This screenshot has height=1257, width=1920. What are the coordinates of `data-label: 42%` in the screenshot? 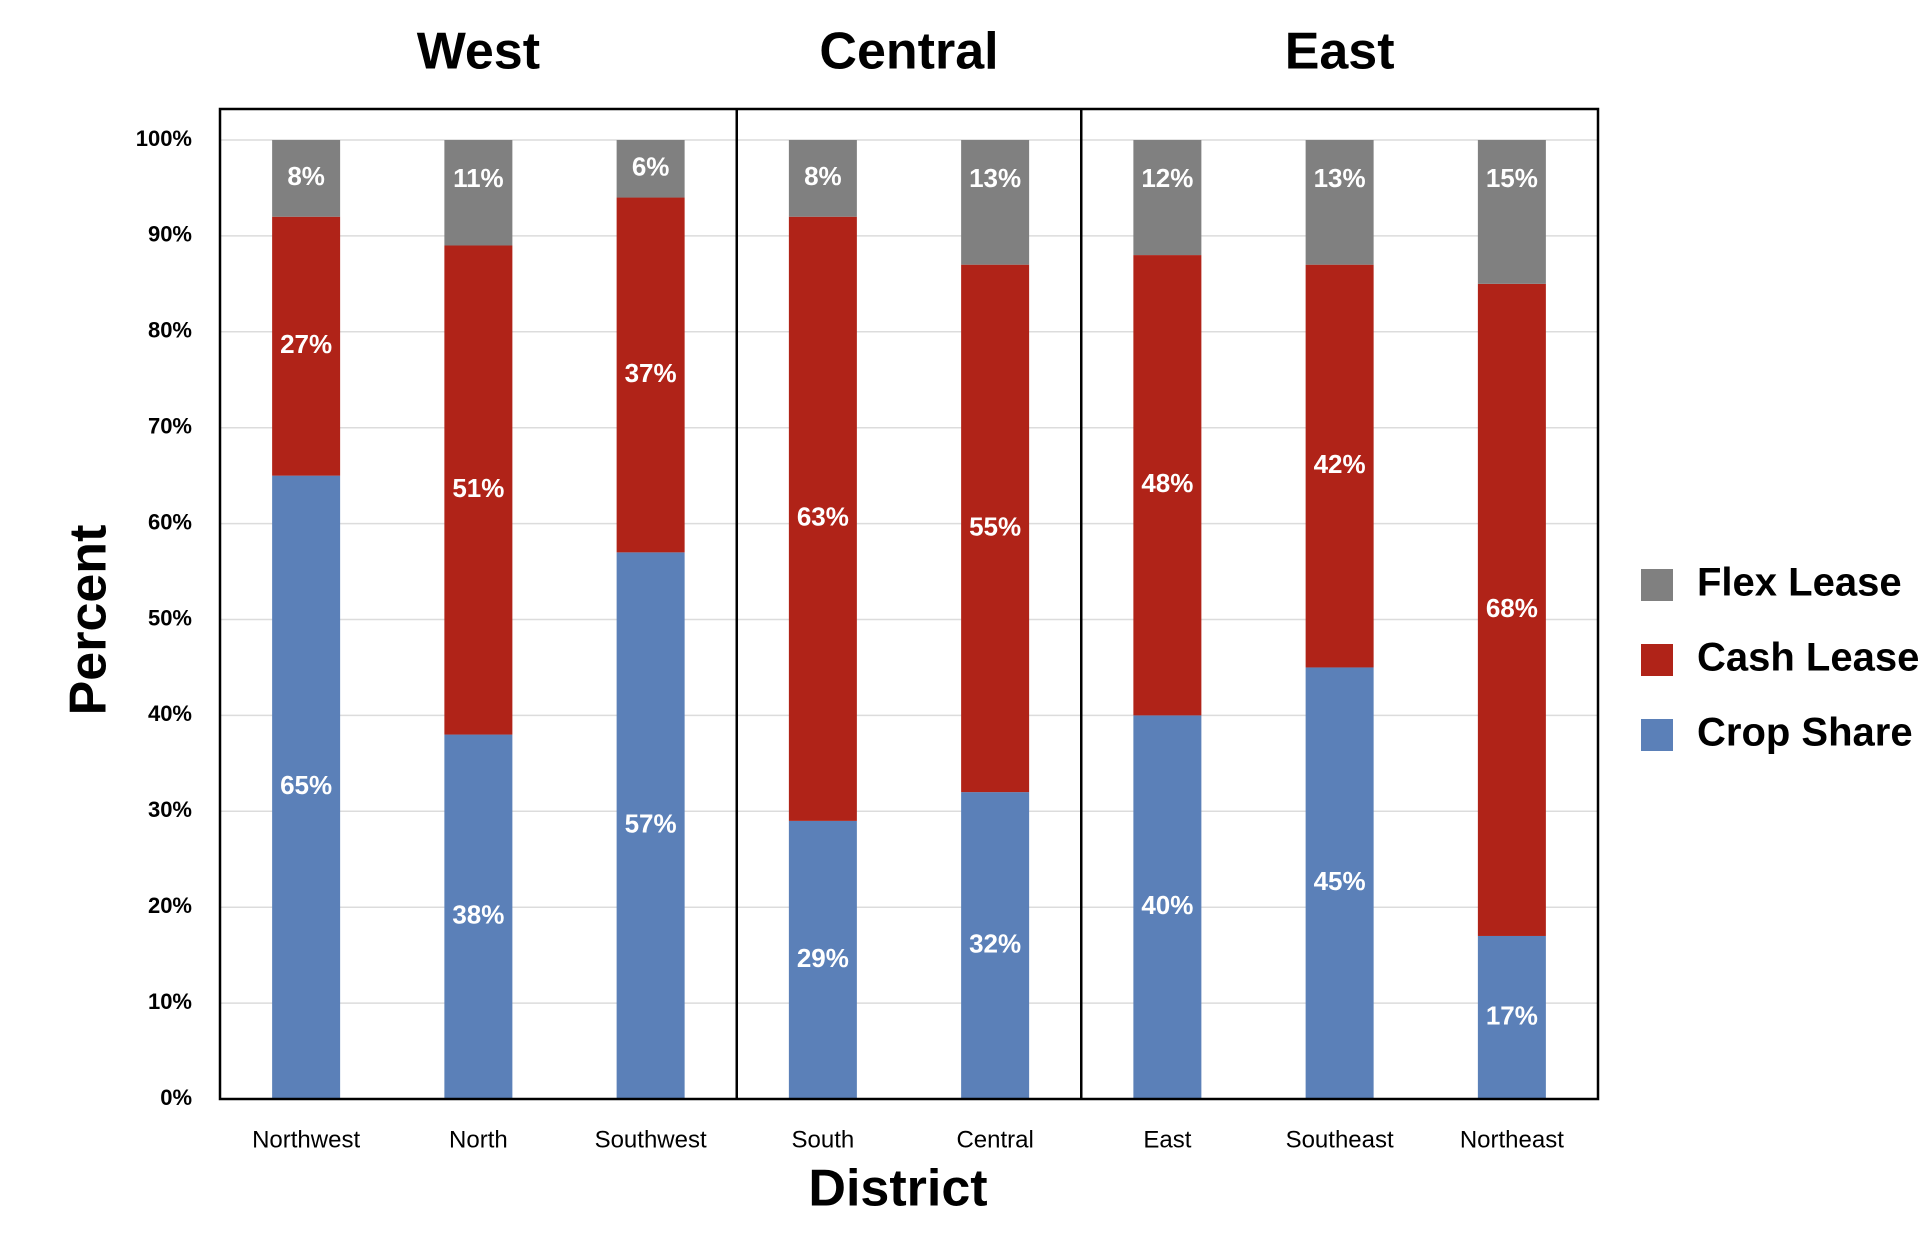 It's located at (1340, 464).